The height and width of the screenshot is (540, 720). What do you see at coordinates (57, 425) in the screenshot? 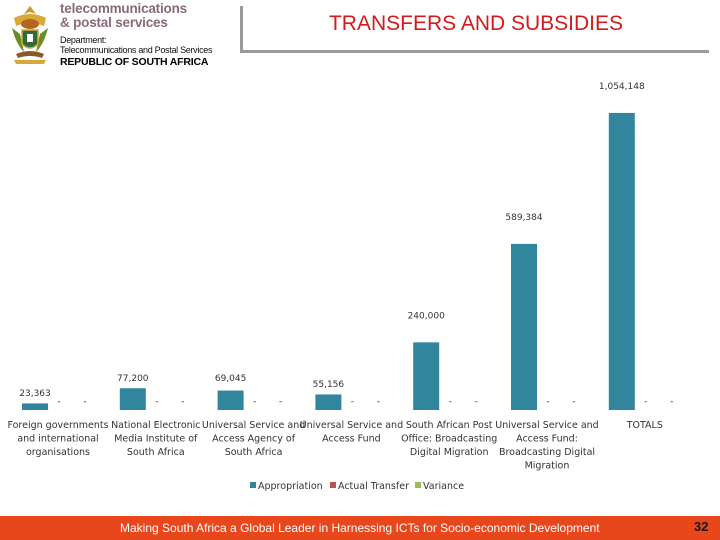
I see `x-tick-label: Foreign governments` at bounding box center [57, 425].